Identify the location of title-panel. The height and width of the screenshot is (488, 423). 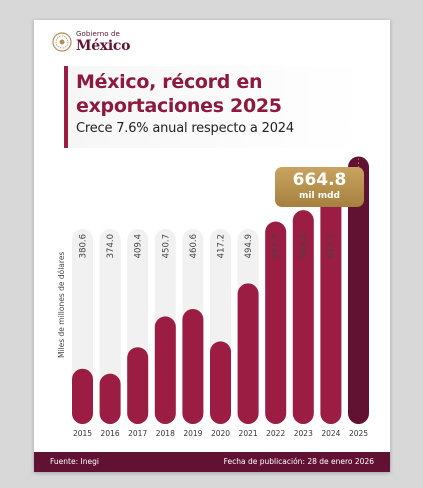
(214, 107).